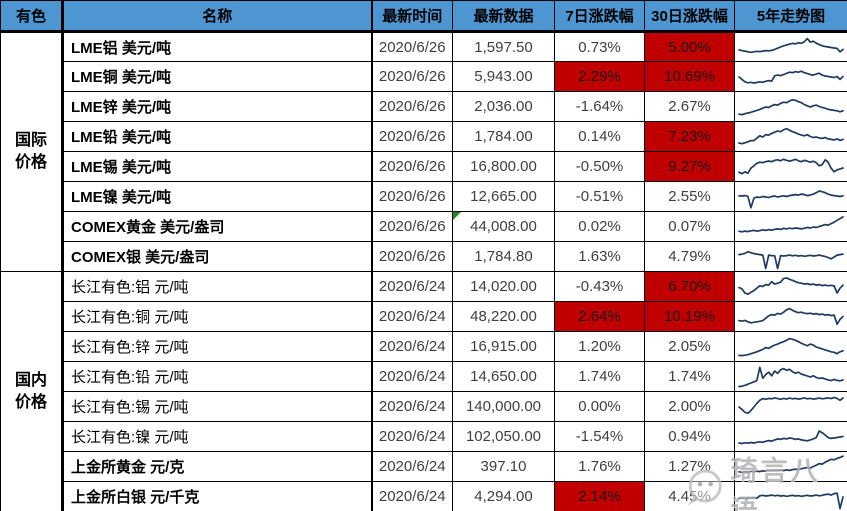 The image size is (847, 511). What do you see at coordinates (599, 256) in the screenshot?
I see `cell-7d-change: 1.63%` at bounding box center [599, 256].